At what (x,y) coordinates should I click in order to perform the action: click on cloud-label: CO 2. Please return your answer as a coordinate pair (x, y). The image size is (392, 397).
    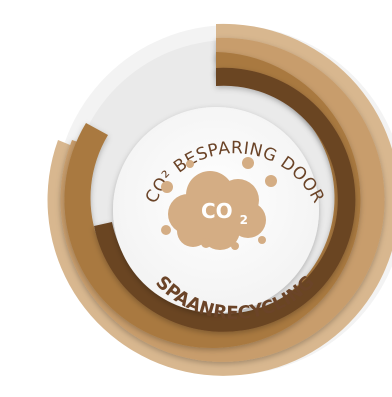
    Looking at the image, I should click on (224, 213).